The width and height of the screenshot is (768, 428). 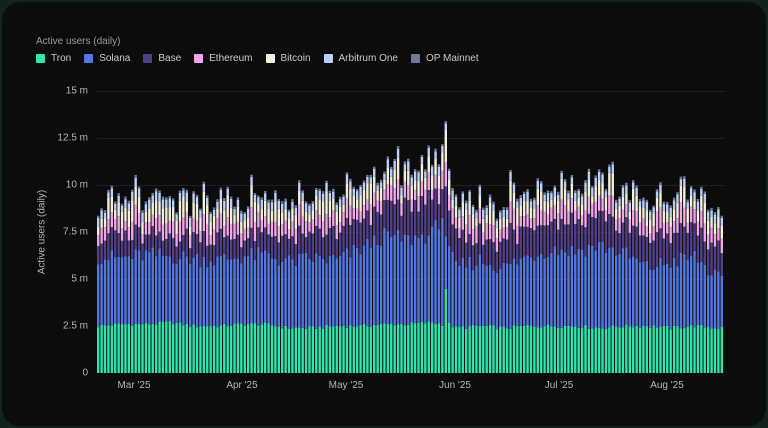 I want to click on legend-item-arbitrum-one: Arbitrum One, so click(x=360, y=58).